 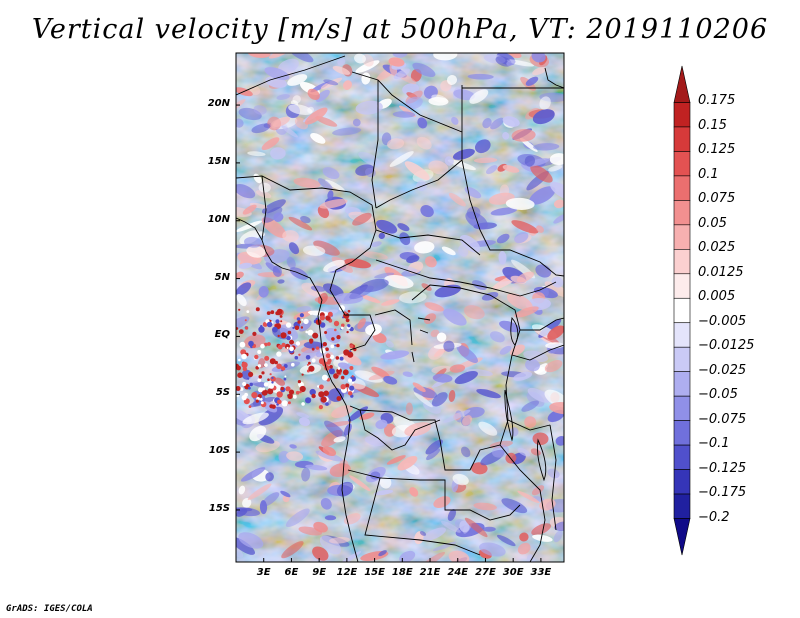 What do you see at coordinates (726, 346) in the screenshot?
I see `colorbar-label: −0.0125` at bounding box center [726, 346].